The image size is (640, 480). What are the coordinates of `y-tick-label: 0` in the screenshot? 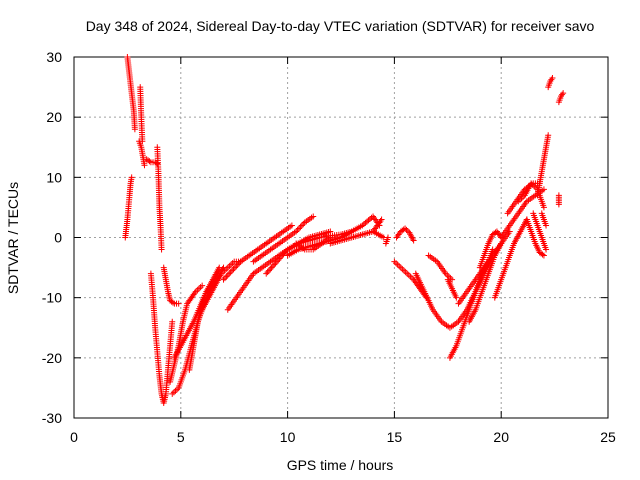 It's located at (58, 238).